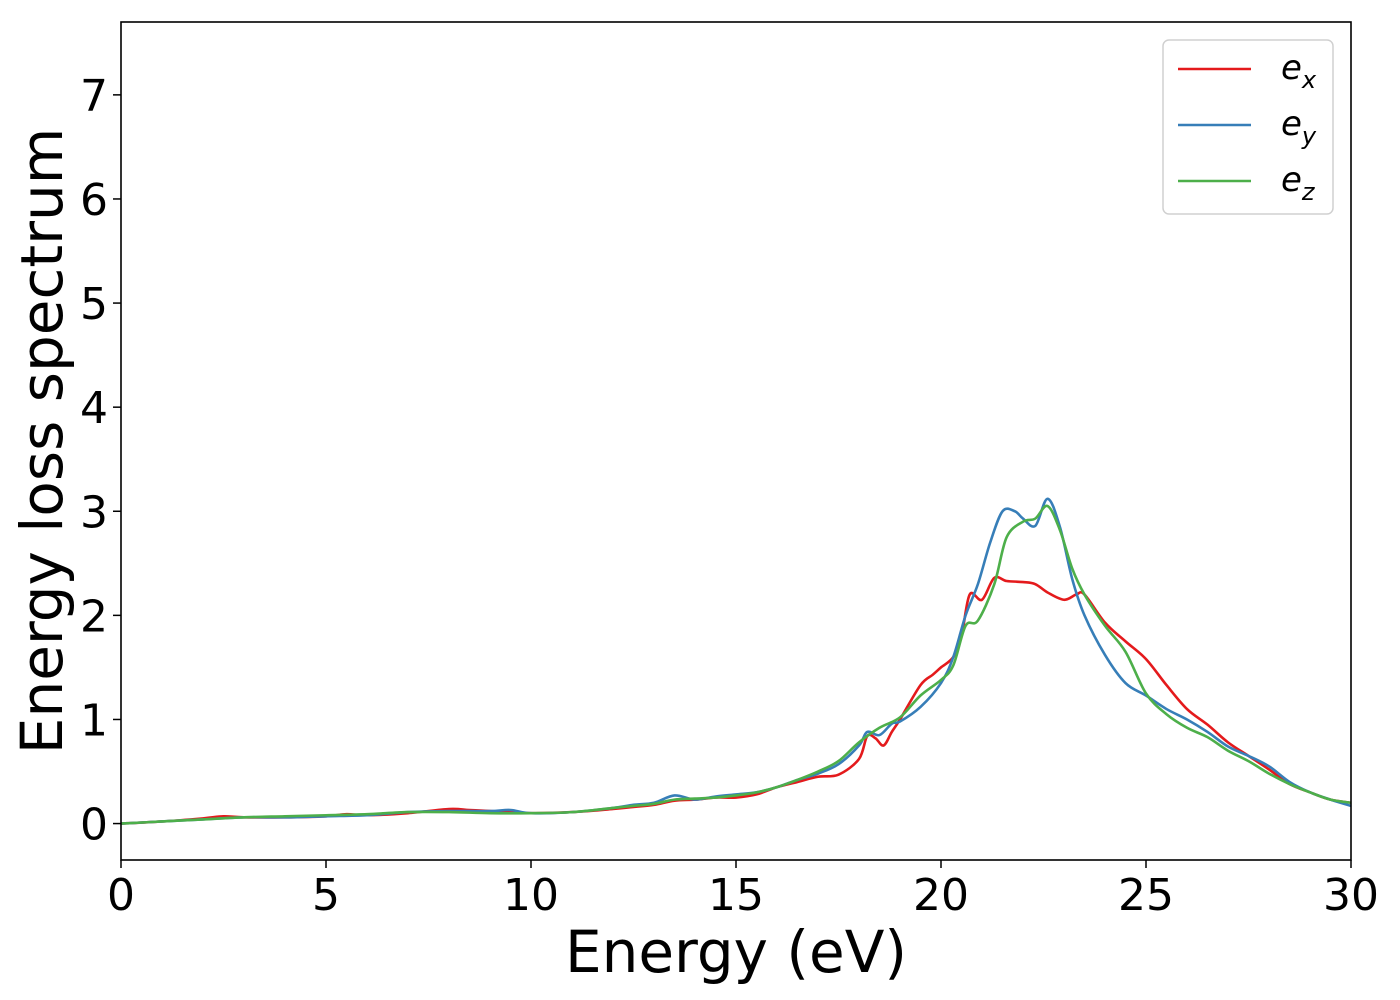 This screenshot has width=1400, height=1000. What do you see at coordinates (94, 512) in the screenshot?
I see `y-tick-label: 3` at bounding box center [94, 512].